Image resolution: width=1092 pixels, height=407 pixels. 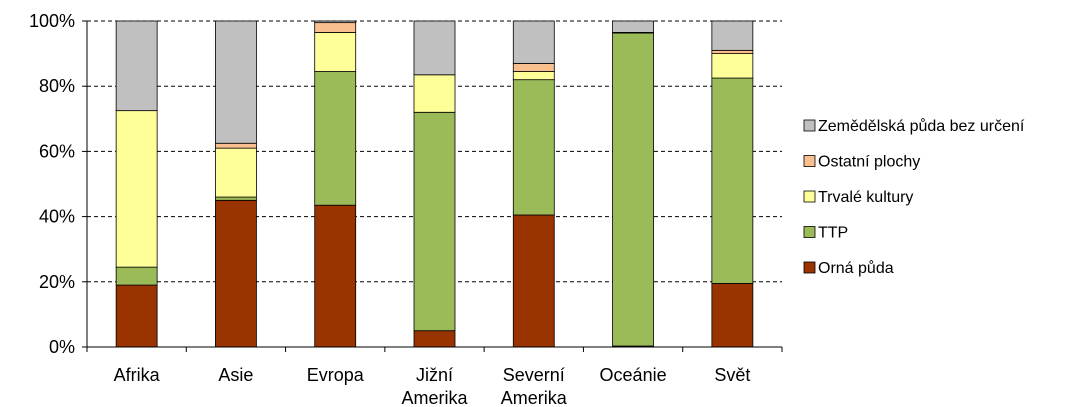 What do you see at coordinates (732, 375) in the screenshot?
I see `x-tick-label: Svět` at bounding box center [732, 375].